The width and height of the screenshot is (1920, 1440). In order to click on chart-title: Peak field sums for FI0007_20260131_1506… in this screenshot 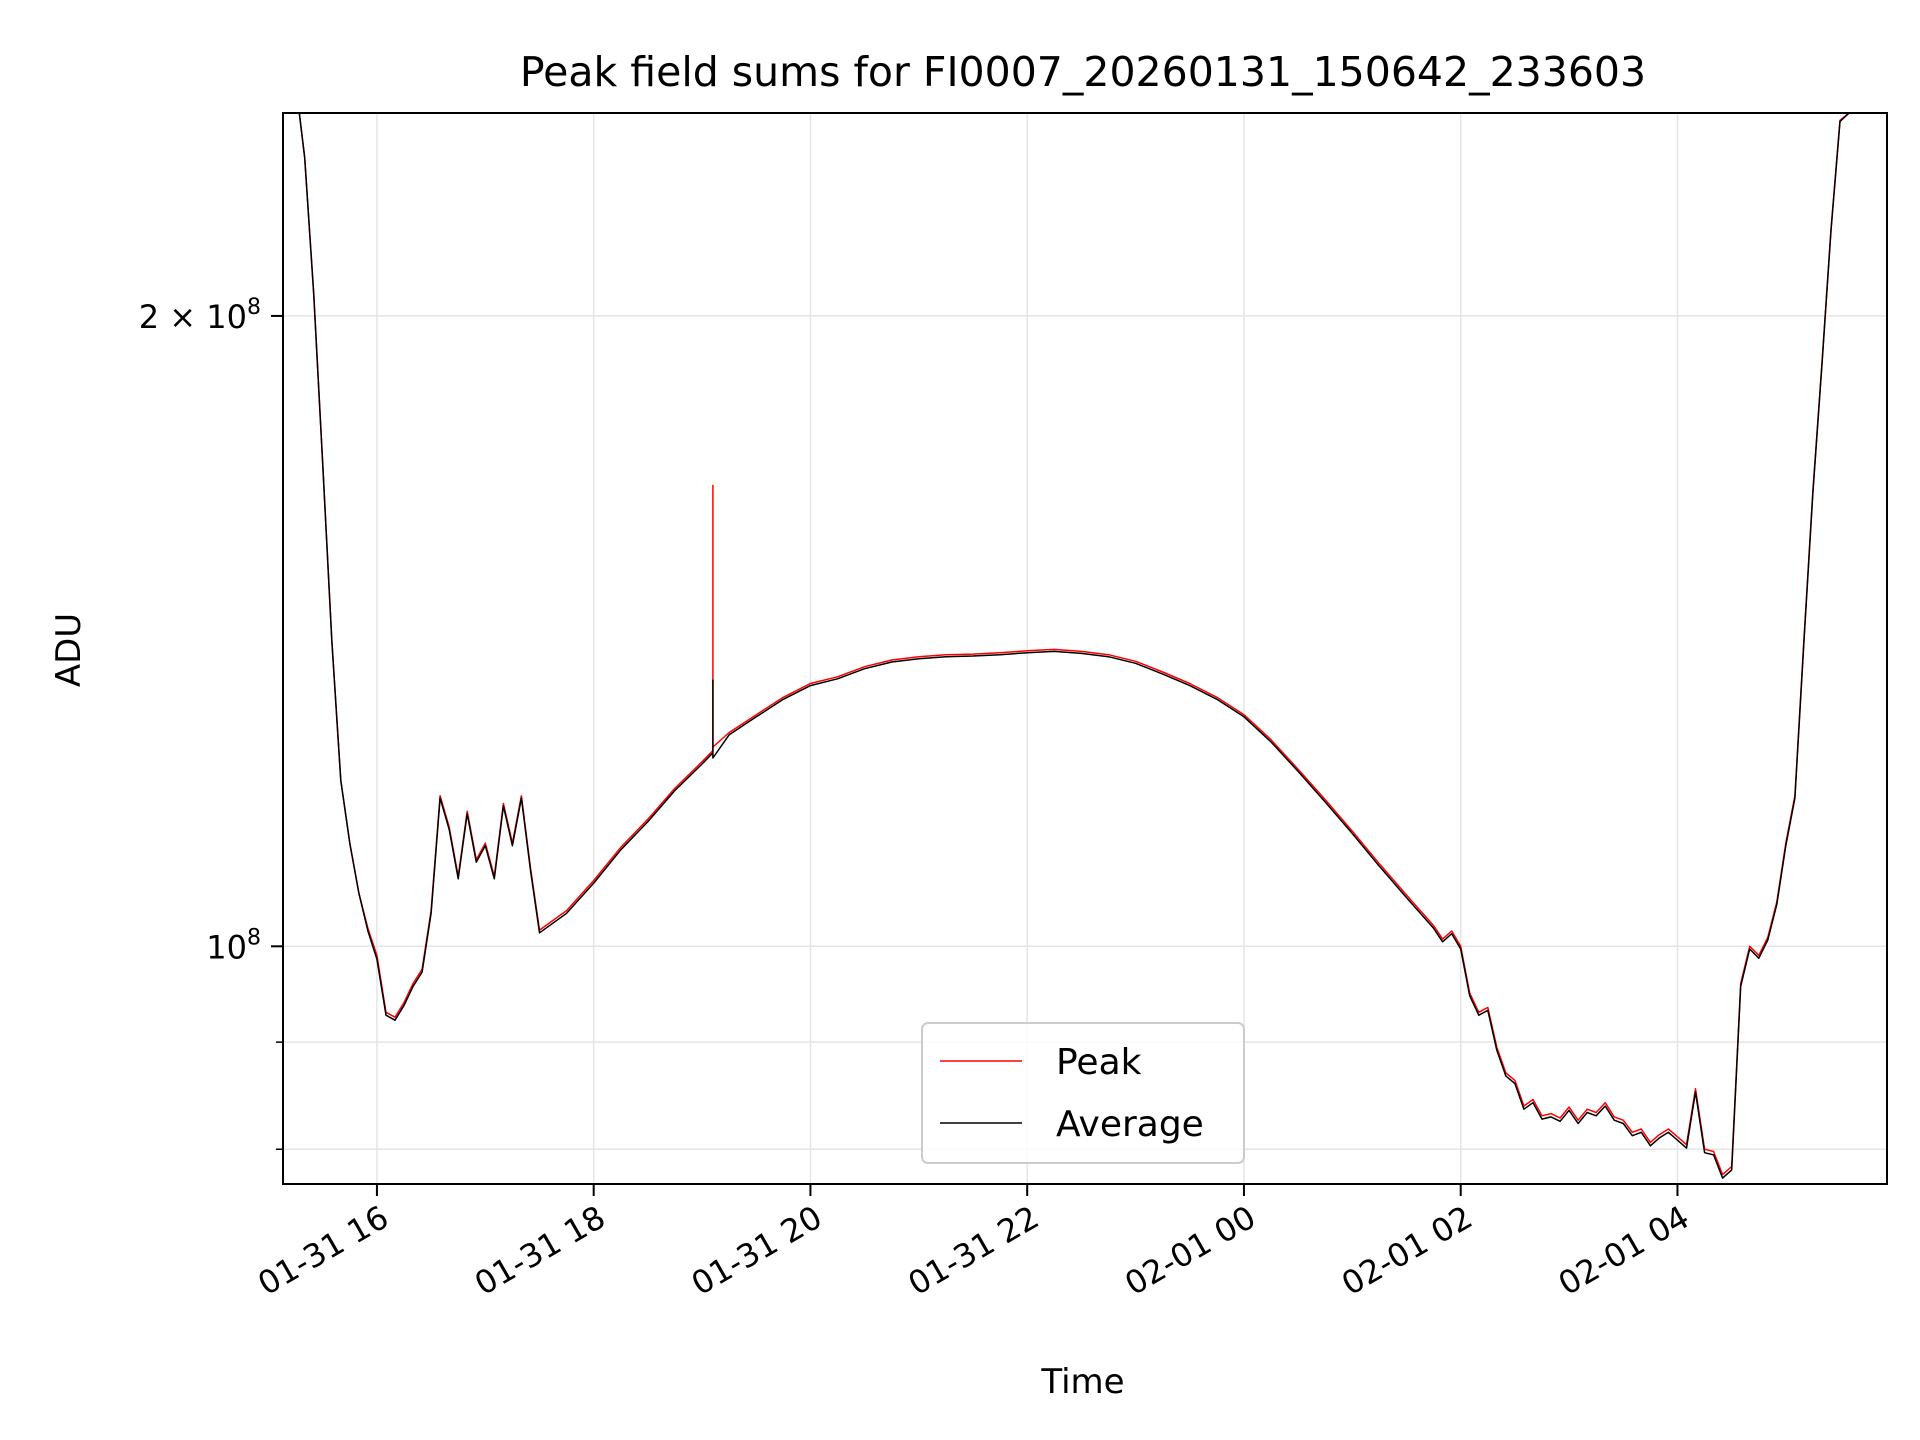, I will do `click(1083, 72)`.